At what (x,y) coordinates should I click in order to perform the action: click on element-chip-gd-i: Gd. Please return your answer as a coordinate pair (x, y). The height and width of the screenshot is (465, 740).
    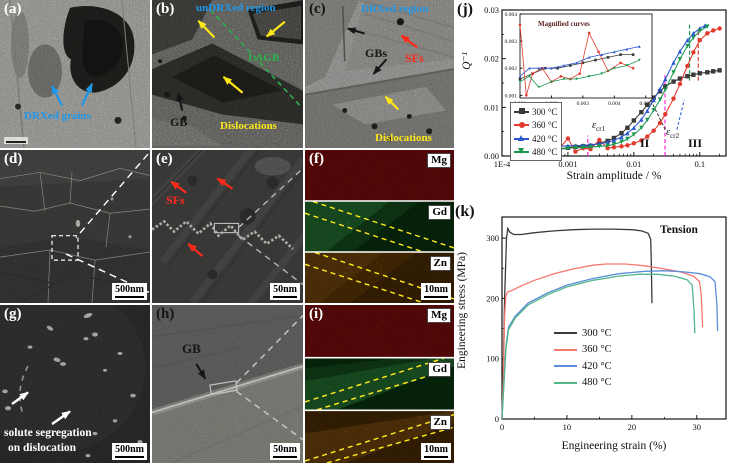
    Looking at the image, I should click on (439, 369).